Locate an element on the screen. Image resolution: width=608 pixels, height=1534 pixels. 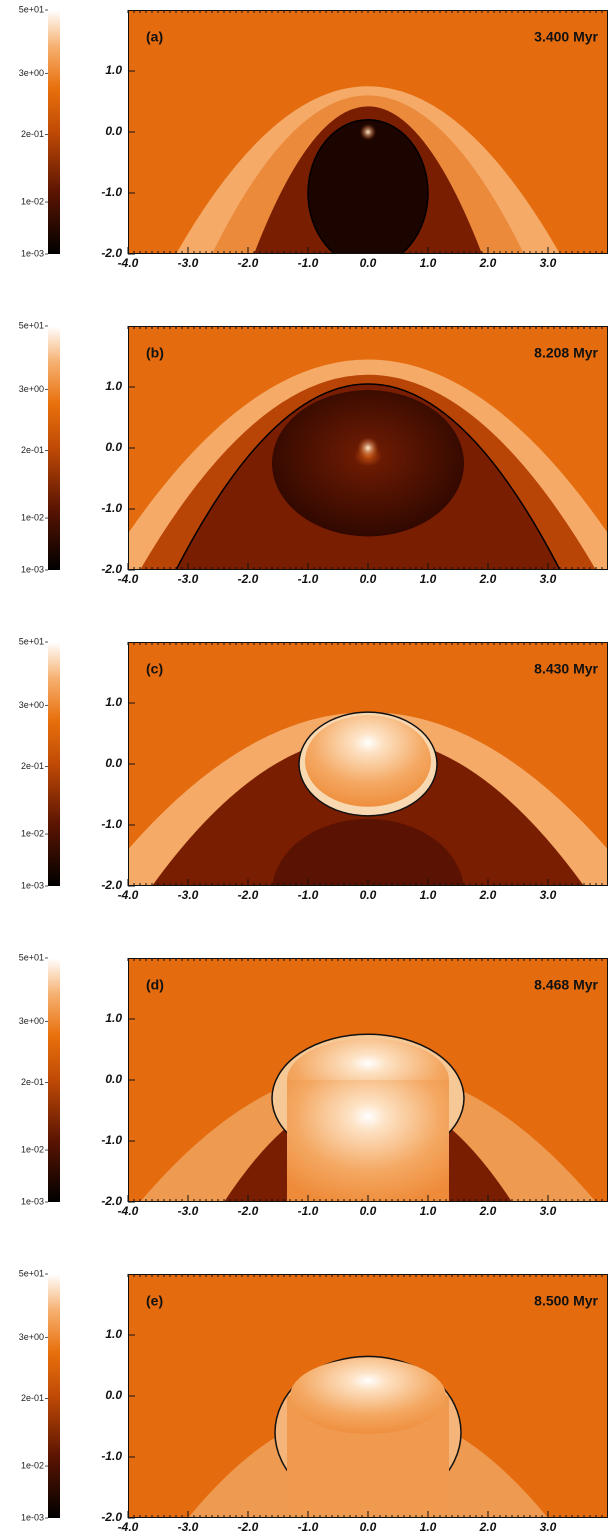
time-label: 8.468 Myr is located at coordinates (566, 985).